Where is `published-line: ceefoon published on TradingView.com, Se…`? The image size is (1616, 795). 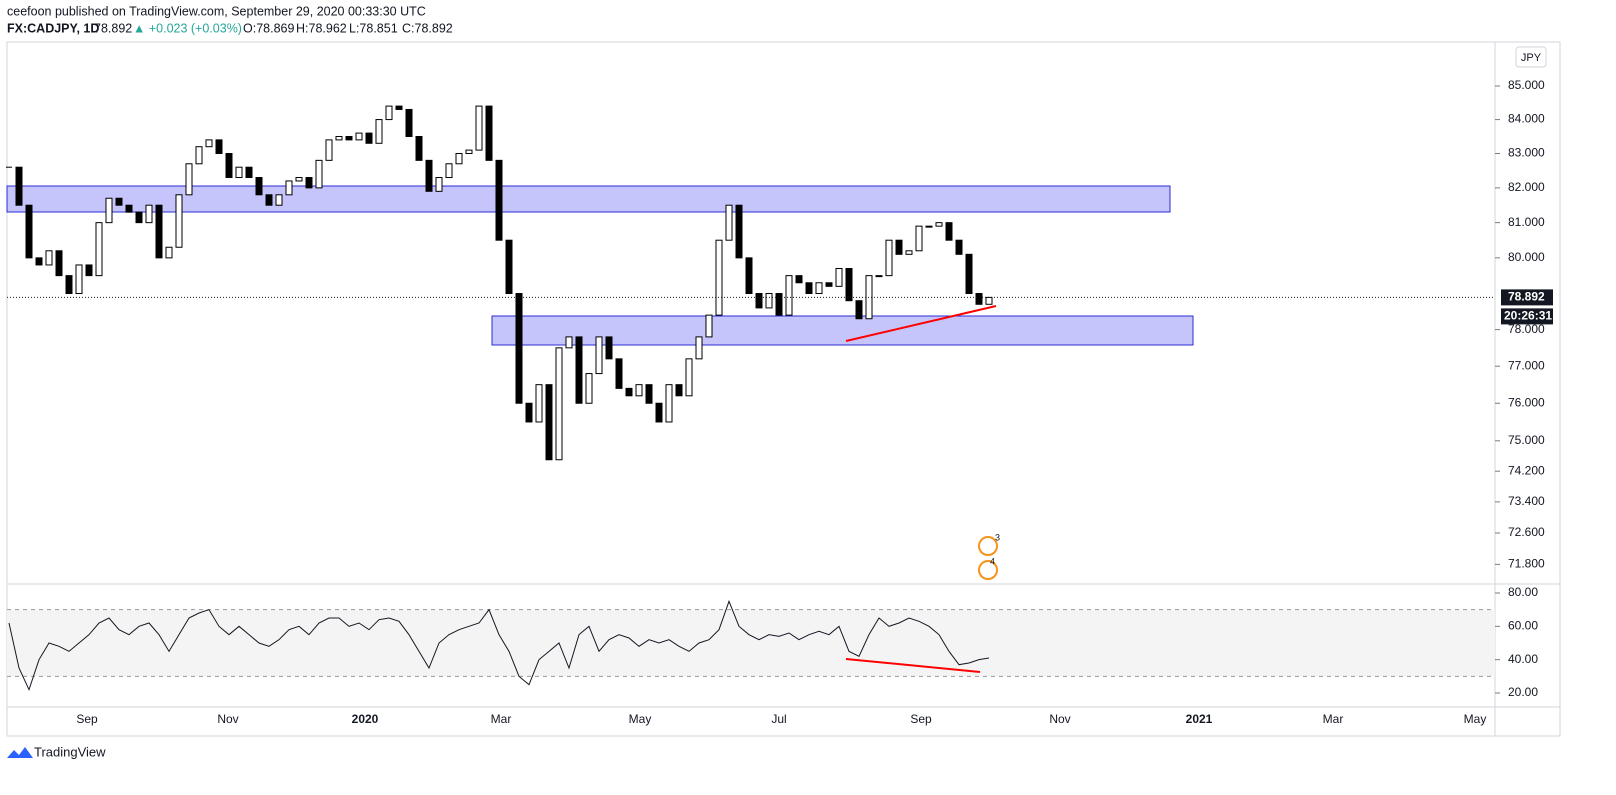
published-line: ceefoon published on TradingView.com, Se… is located at coordinates (216, 11).